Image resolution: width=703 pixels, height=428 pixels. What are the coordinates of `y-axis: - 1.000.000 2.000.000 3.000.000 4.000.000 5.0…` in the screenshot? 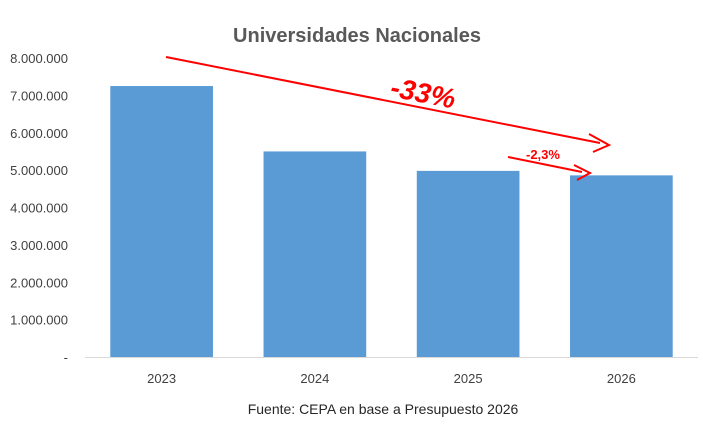 It's located at (39, 208).